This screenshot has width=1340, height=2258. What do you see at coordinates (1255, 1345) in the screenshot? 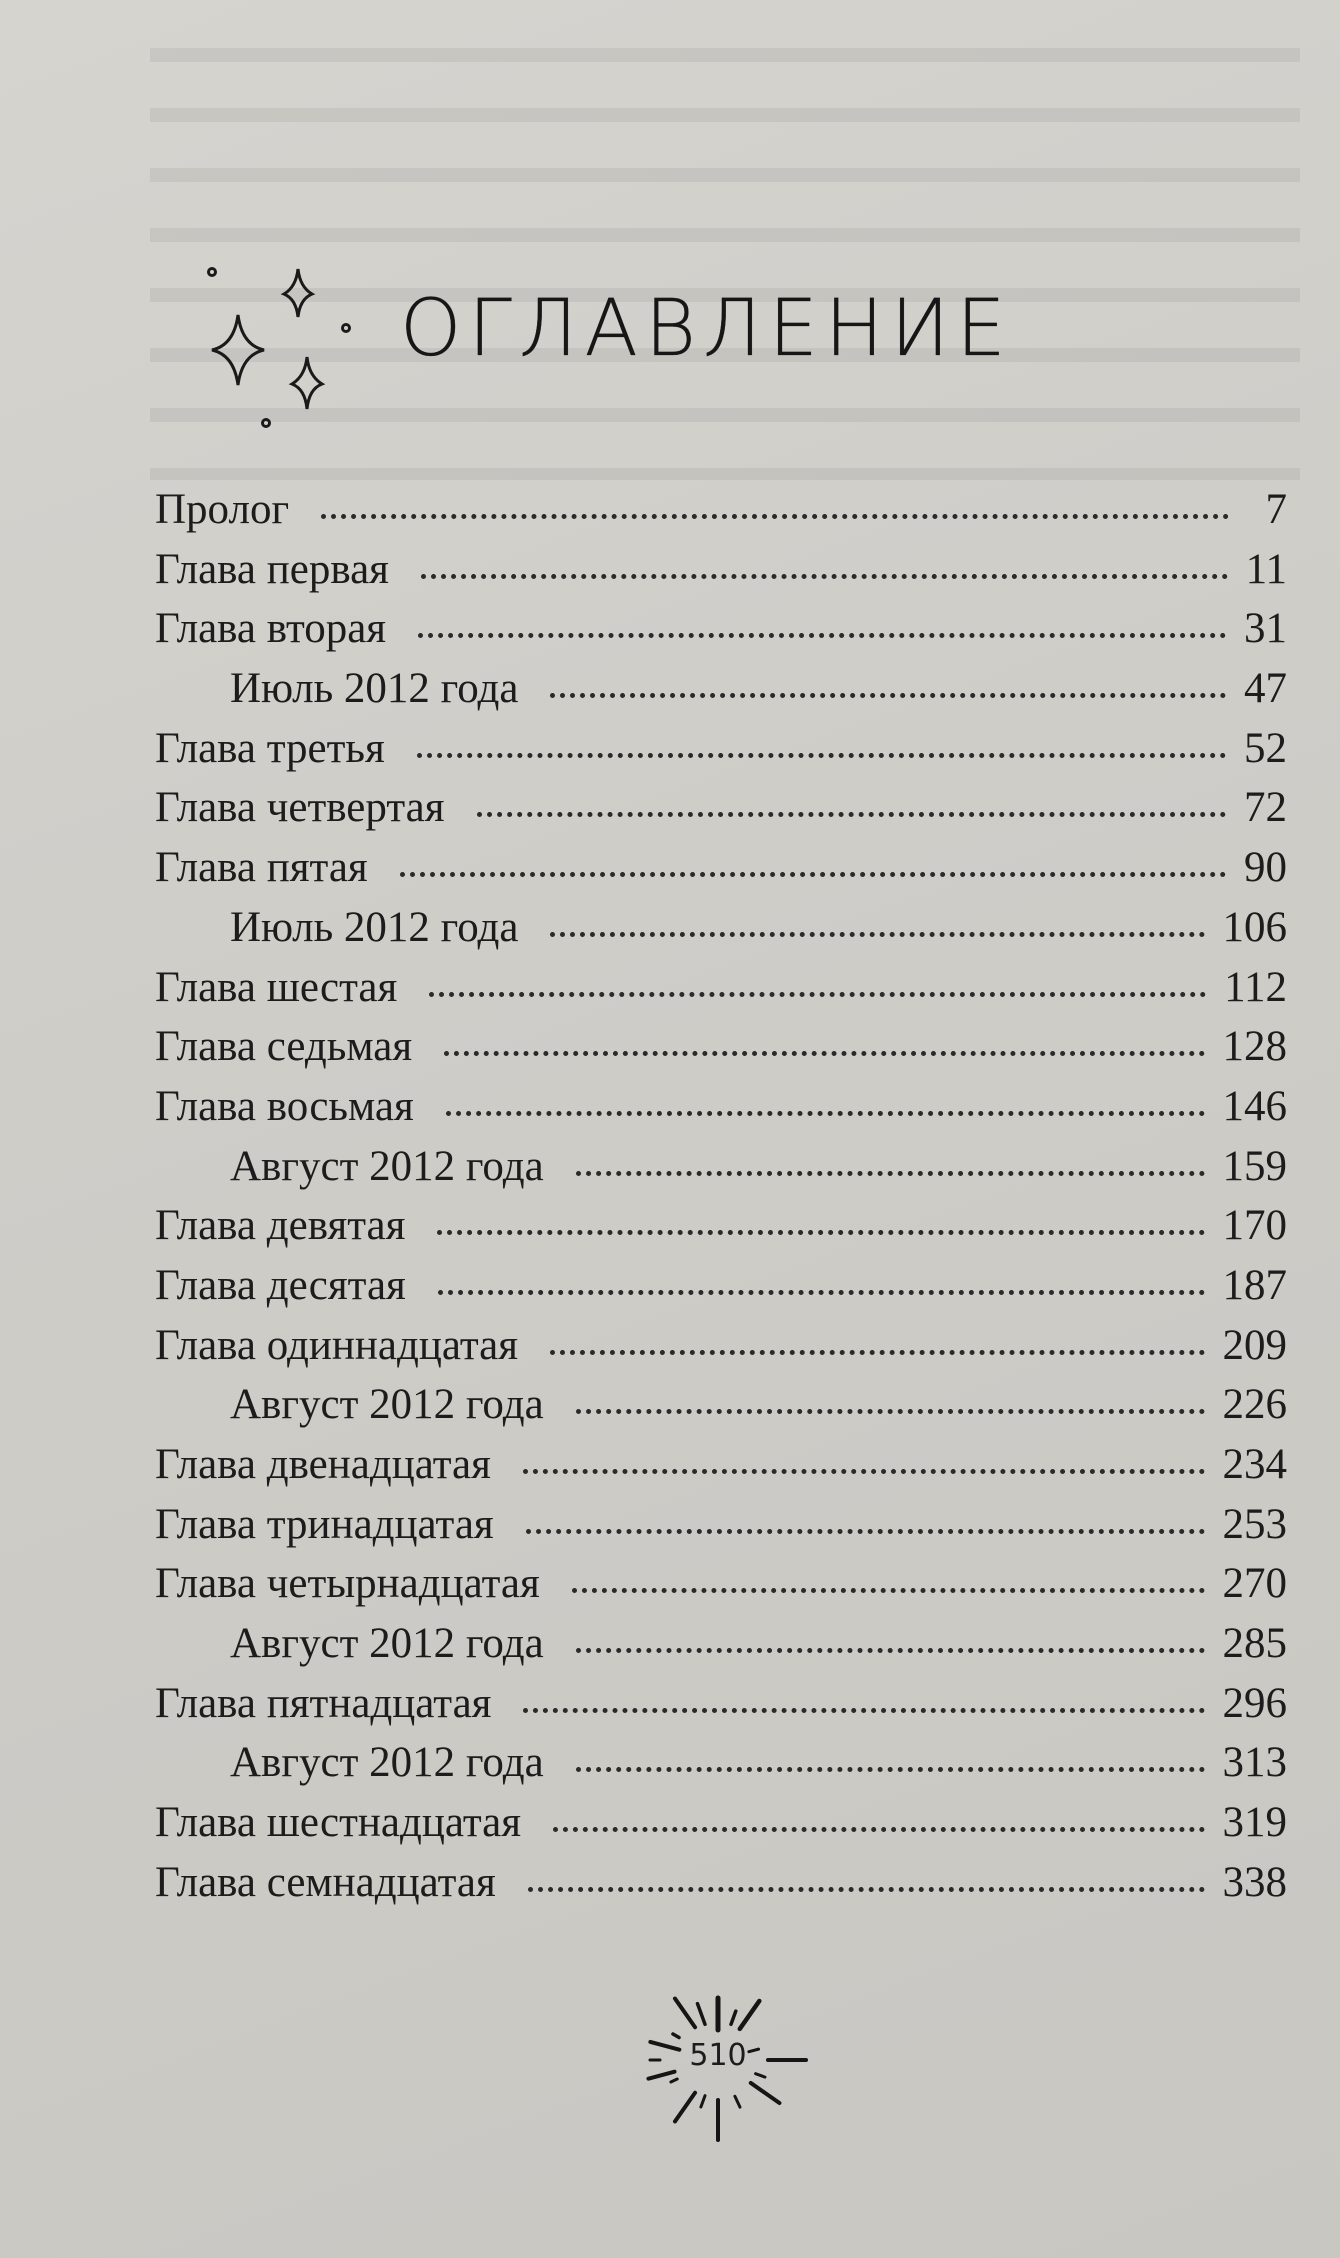
I see `entry-page-number: 209` at bounding box center [1255, 1345].